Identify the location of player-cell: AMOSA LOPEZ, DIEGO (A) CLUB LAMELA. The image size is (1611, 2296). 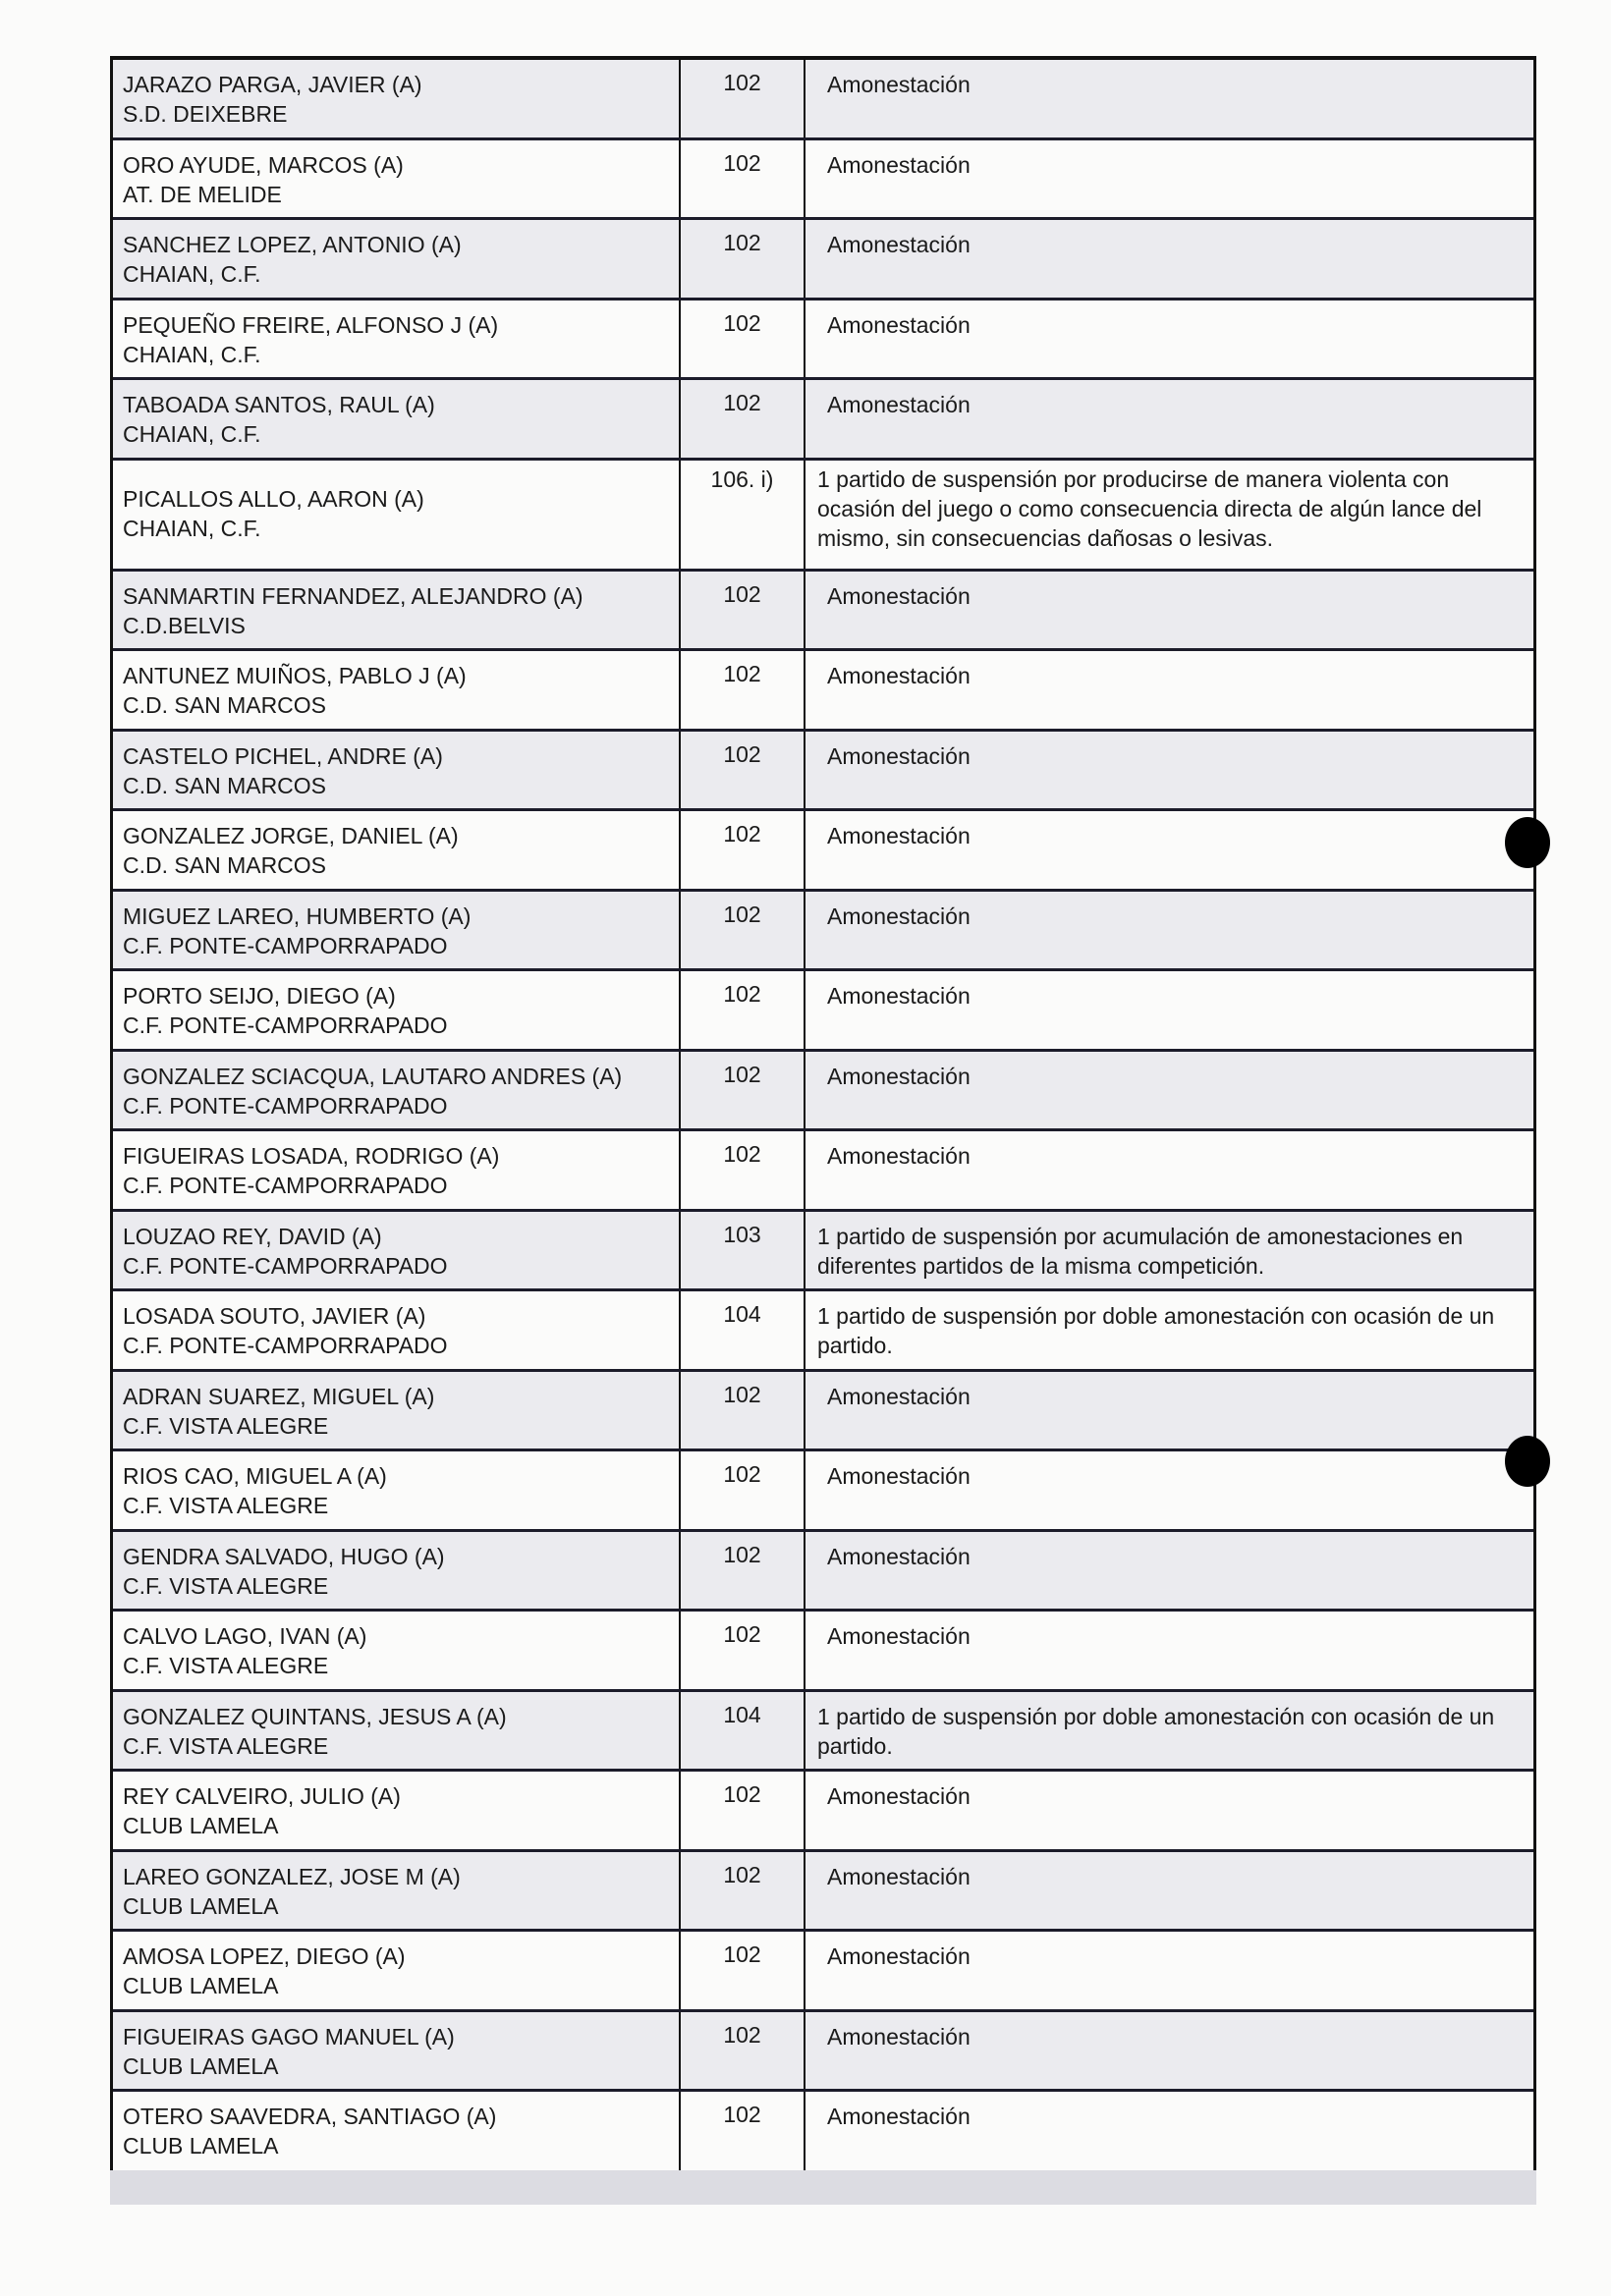
(397, 1970).